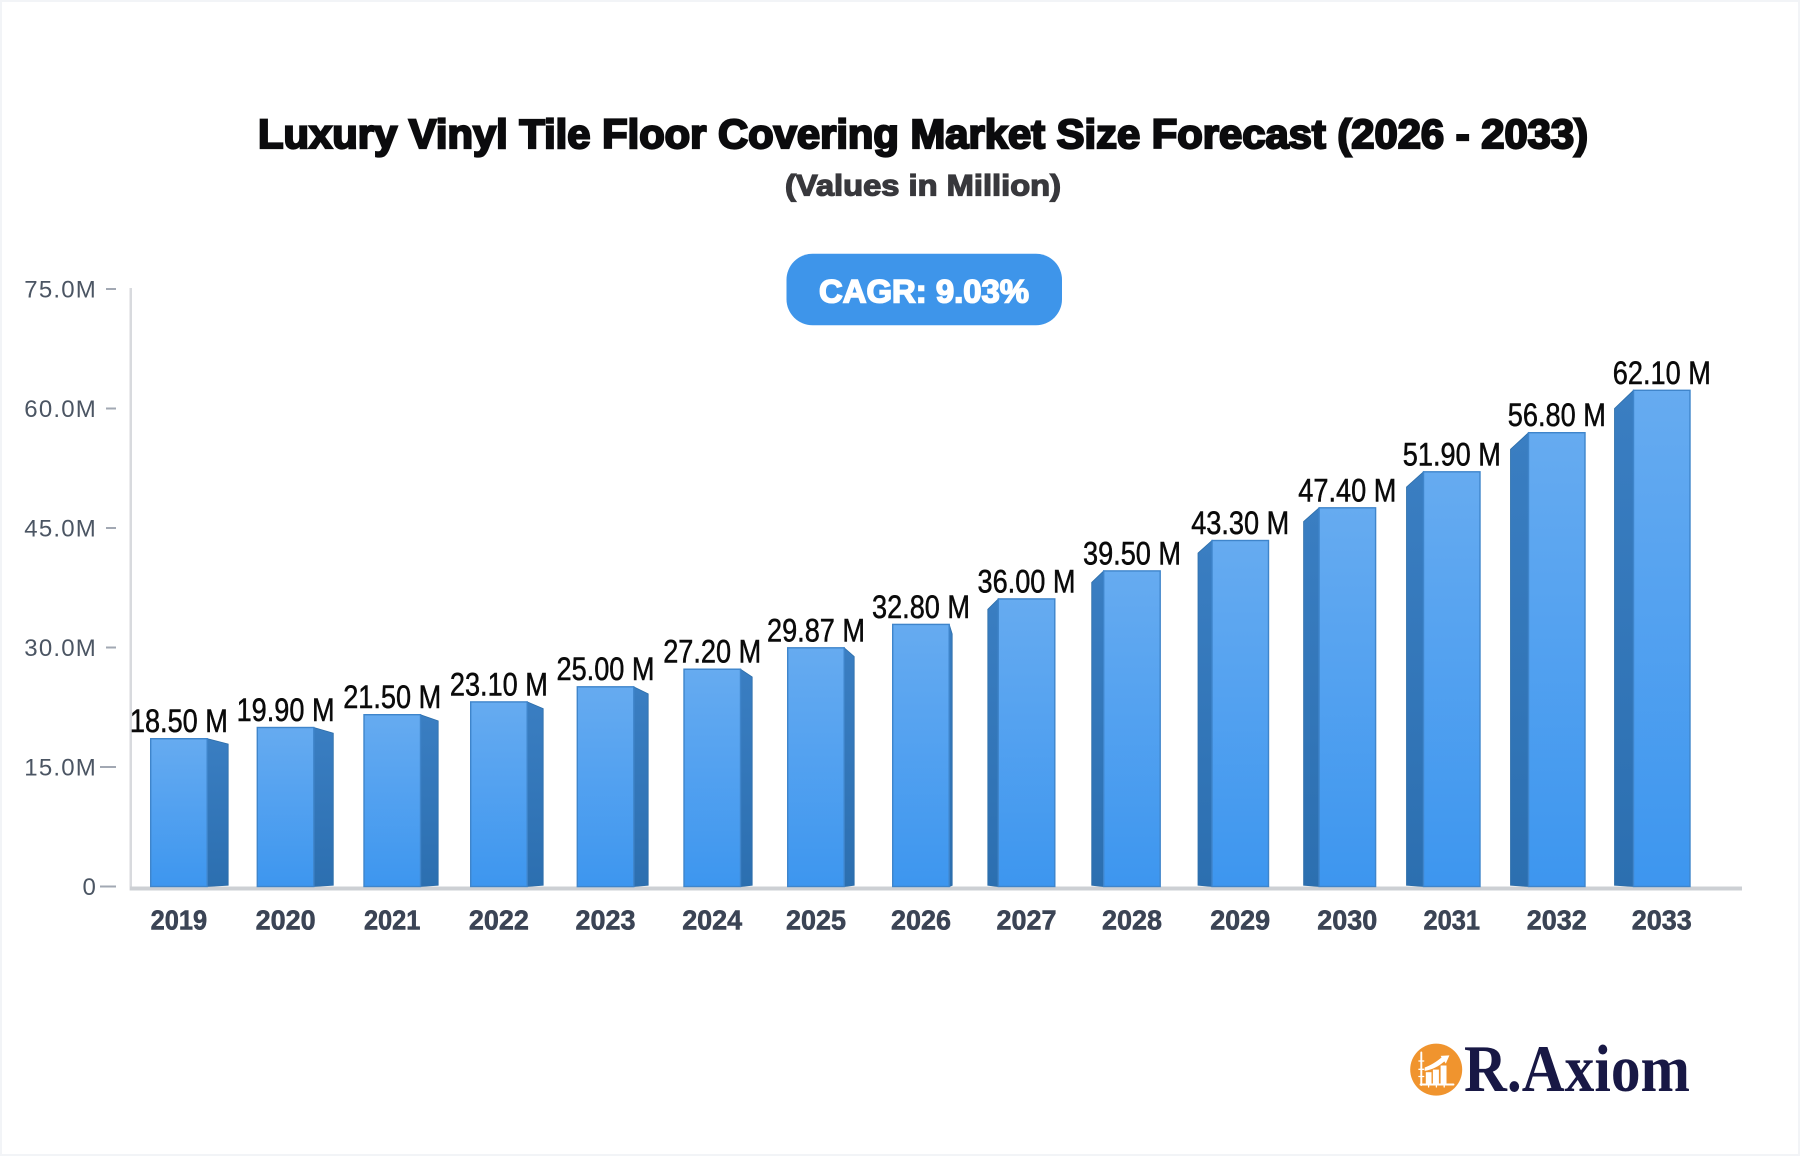 Image resolution: width=1800 pixels, height=1156 pixels. I want to click on svg-text: 36.00 M, so click(1027, 581).